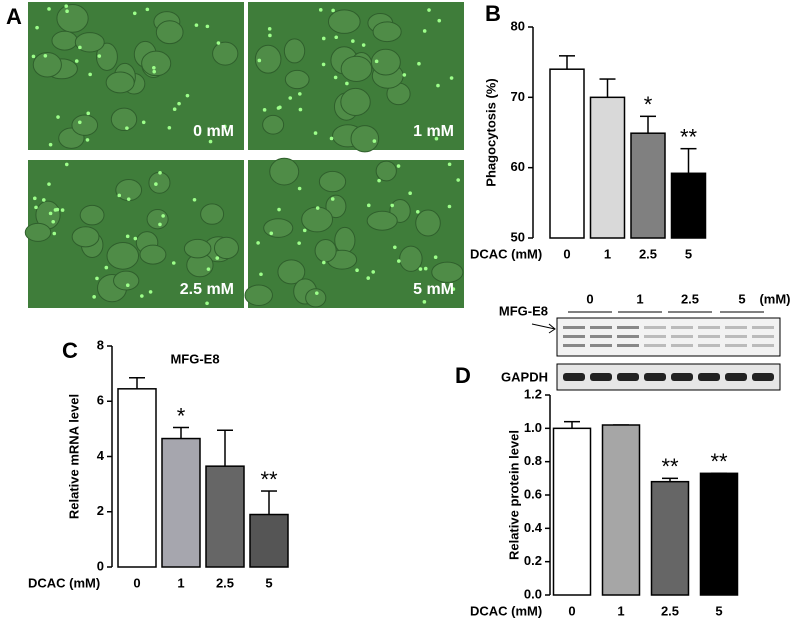 The width and height of the screenshot is (800, 619). What do you see at coordinates (181, 415) in the screenshot?
I see `significance: *` at bounding box center [181, 415].